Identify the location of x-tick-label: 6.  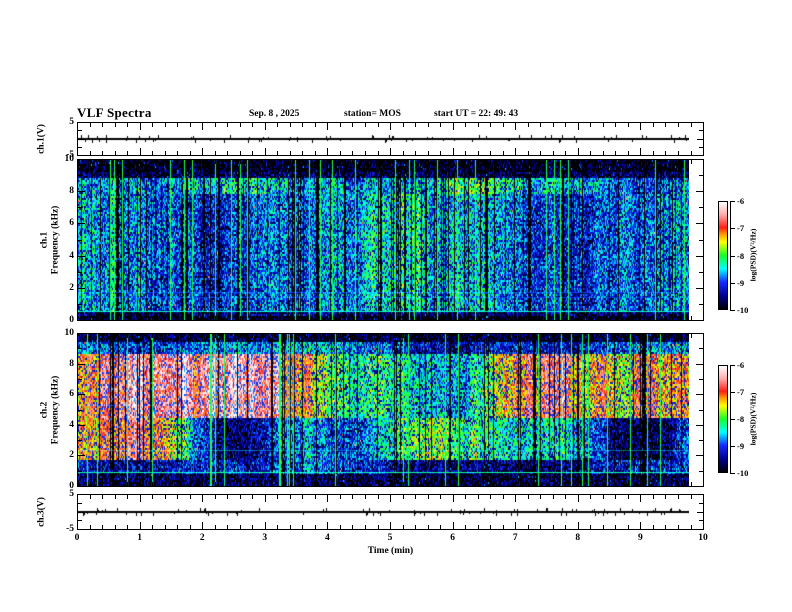
(452, 538).